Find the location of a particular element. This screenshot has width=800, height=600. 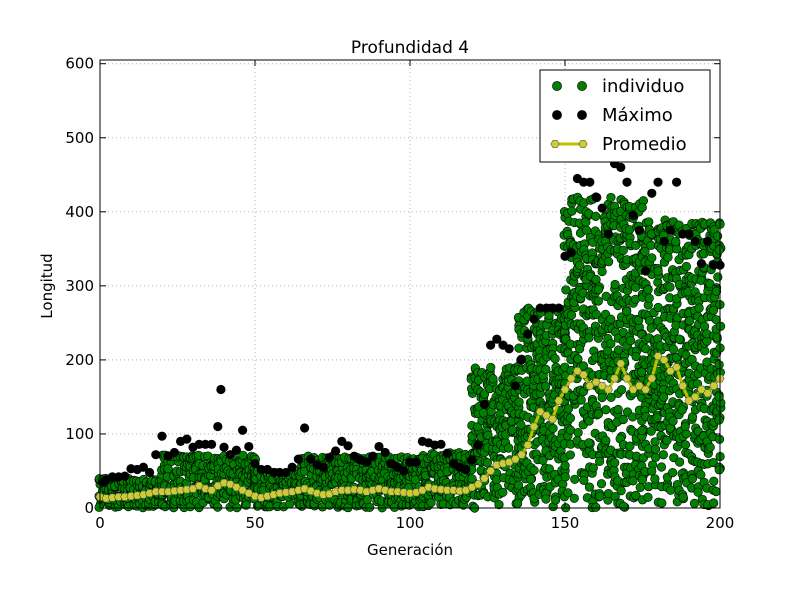

x-tick-label: 100 is located at coordinates (410, 523).